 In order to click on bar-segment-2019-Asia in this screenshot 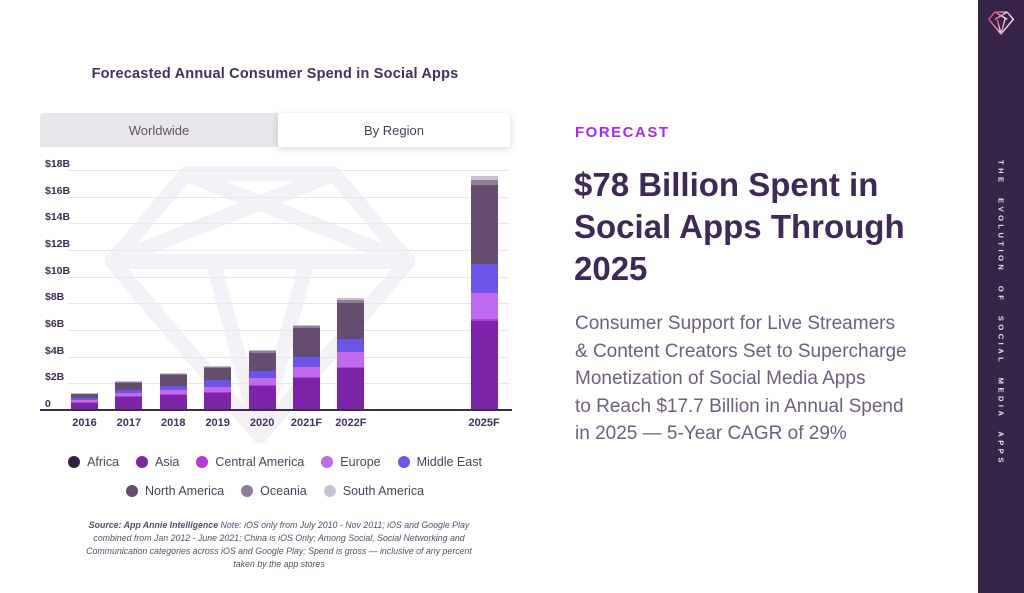, I will do `click(218, 401)`.